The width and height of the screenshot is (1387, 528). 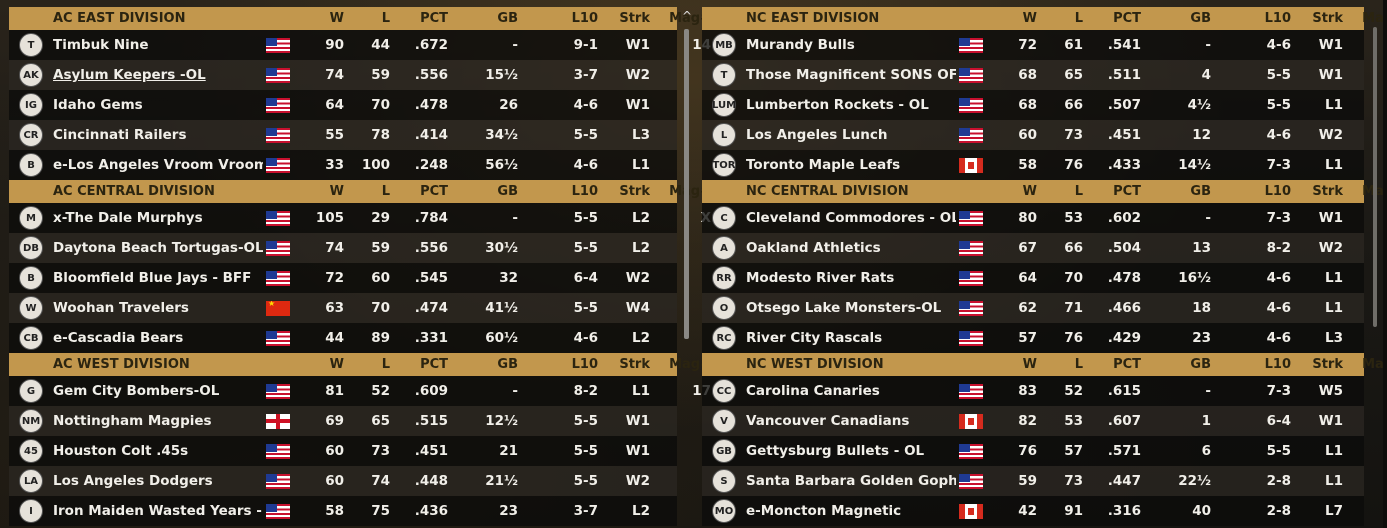 I want to click on team-logo-icon: RR, so click(x=724, y=278).